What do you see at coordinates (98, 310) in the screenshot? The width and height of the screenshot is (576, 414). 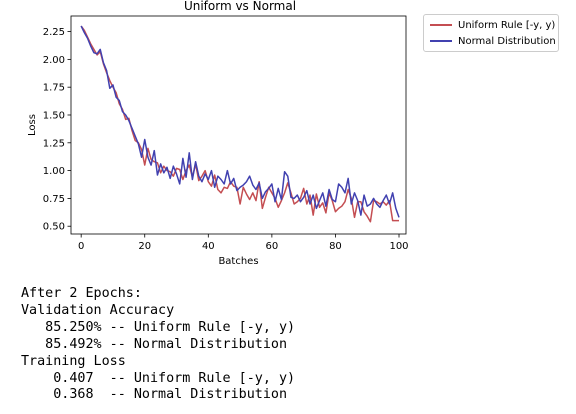 I see `output-line: Validation Accuracy` at bounding box center [98, 310].